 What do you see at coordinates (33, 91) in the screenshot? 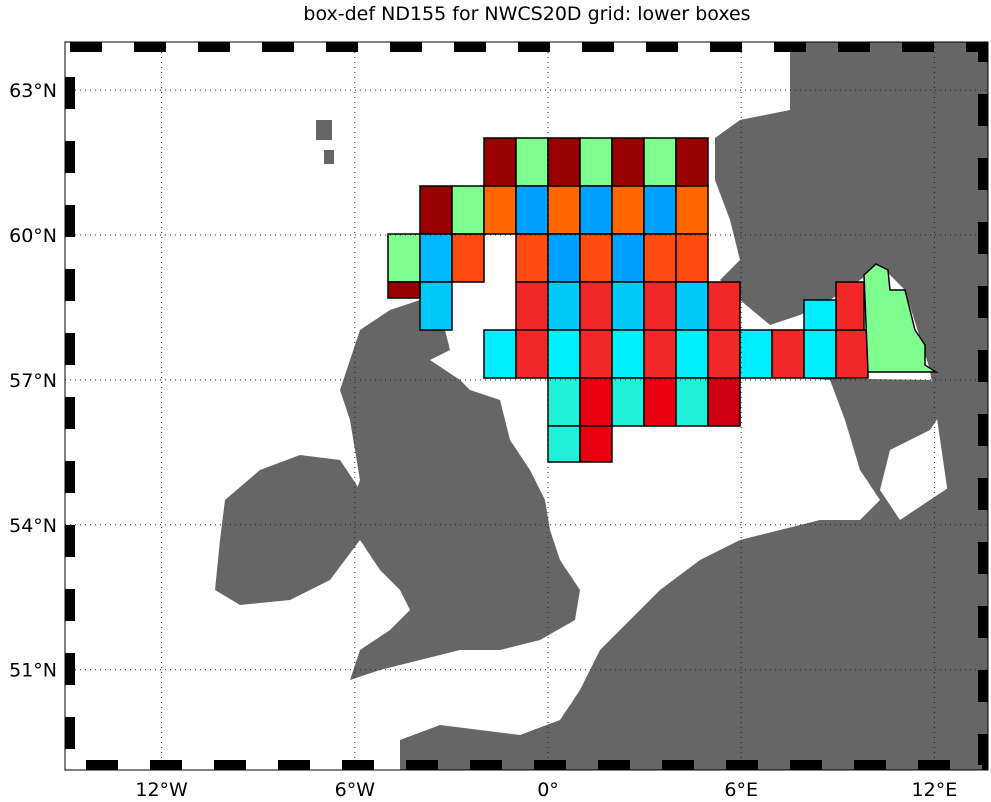
I see `lat-label: 63°N` at bounding box center [33, 91].